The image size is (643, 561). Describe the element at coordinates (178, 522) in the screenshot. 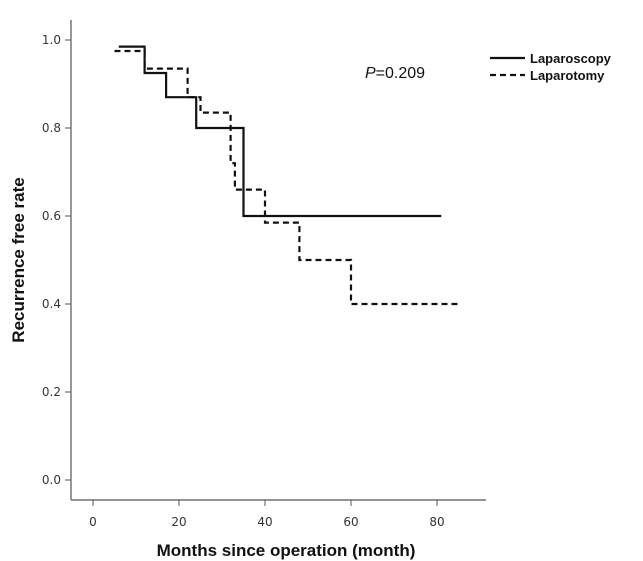

I see `x-tick-label: 20` at that location.